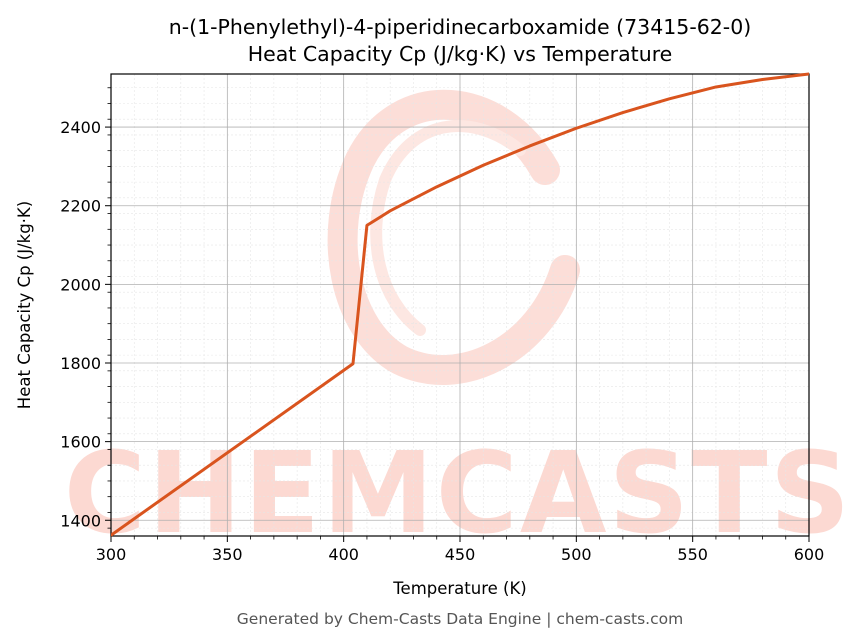 This screenshot has width=843, height=644. I want to click on y-axis-label: Heat Capacity Cp (J/kg·K), so click(24, 305).